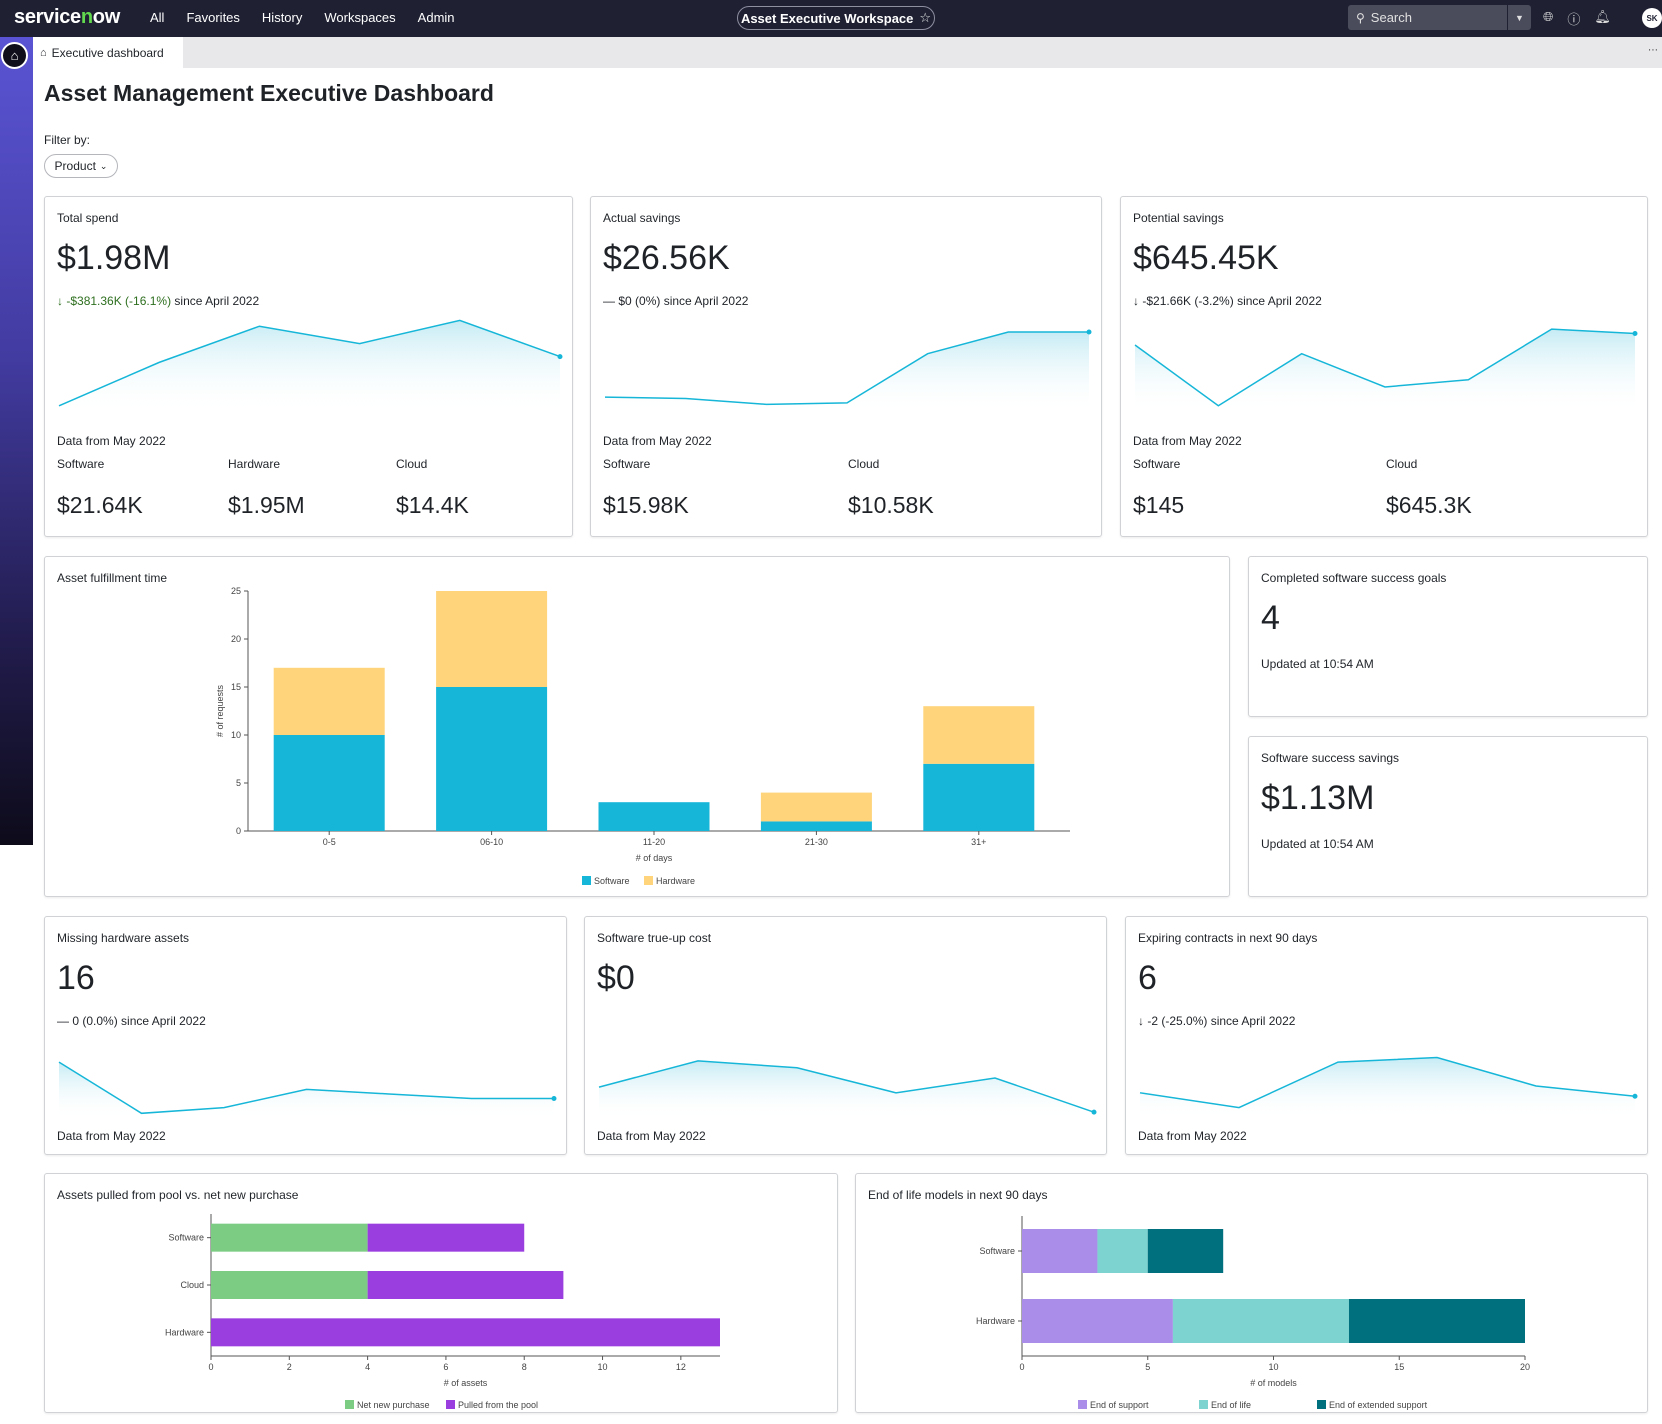 This screenshot has width=1662, height=1424. Describe the element at coordinates (1177, 1021) in the screenshot. I see `delta-value: -2 (-25.0%)` at that location.